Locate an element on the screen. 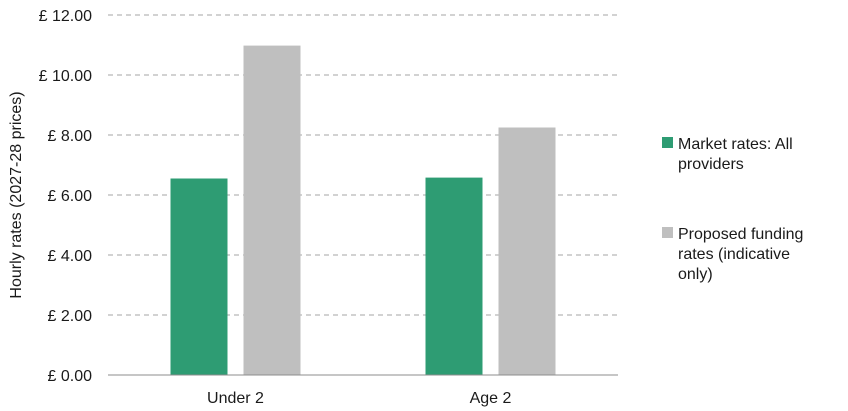 This screenshot has width=848, height=411. legend-label: Proposed funding is located at coordinates (740, 234).